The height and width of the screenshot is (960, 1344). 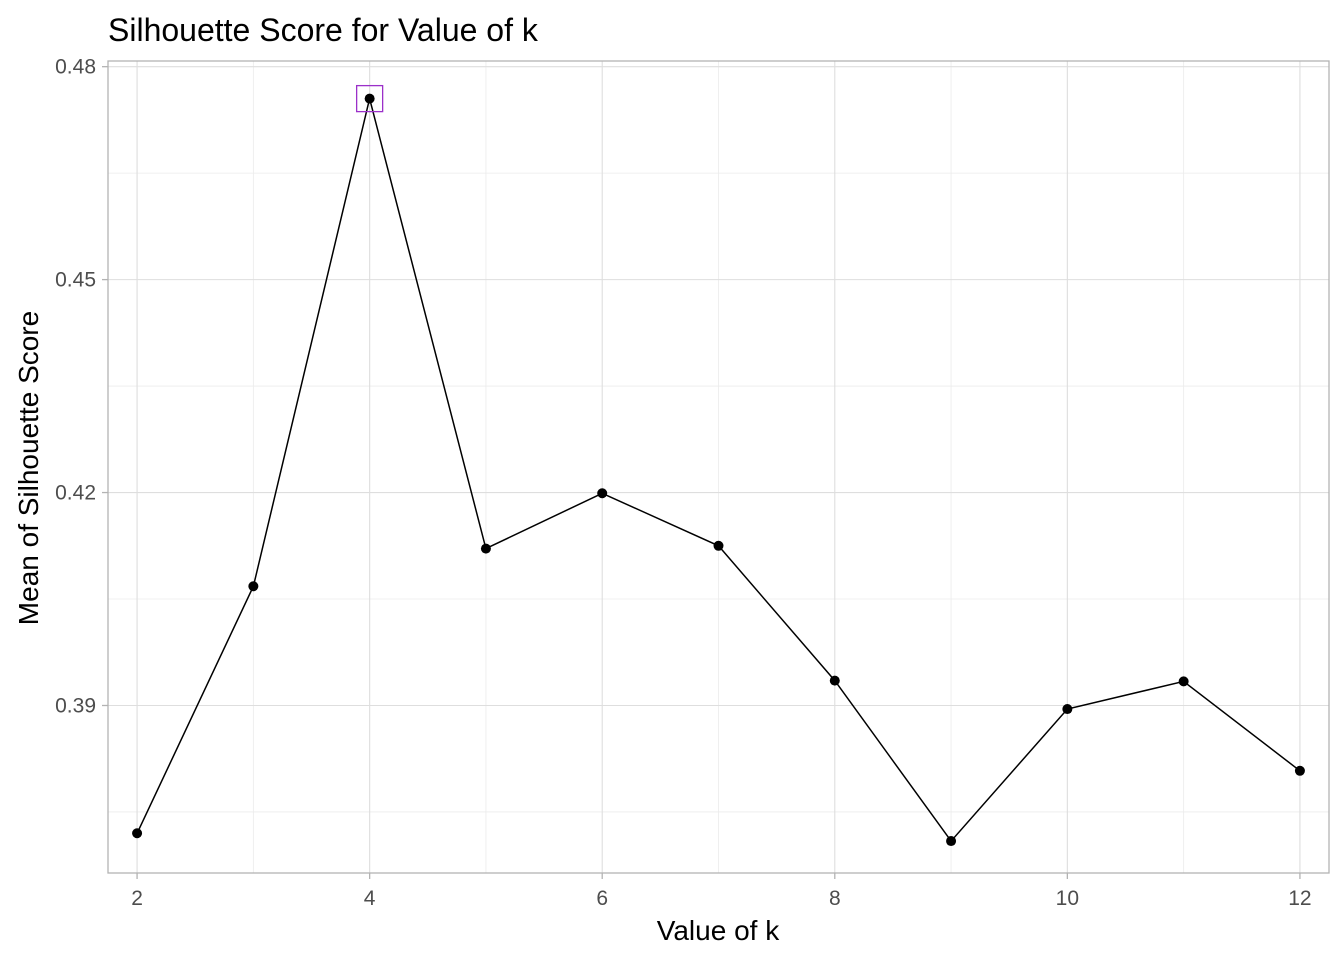 What do you see at coordinates (137, 898) in the screenshot?
I see `x-tick-label: 2` at bounding box center [137, 898].